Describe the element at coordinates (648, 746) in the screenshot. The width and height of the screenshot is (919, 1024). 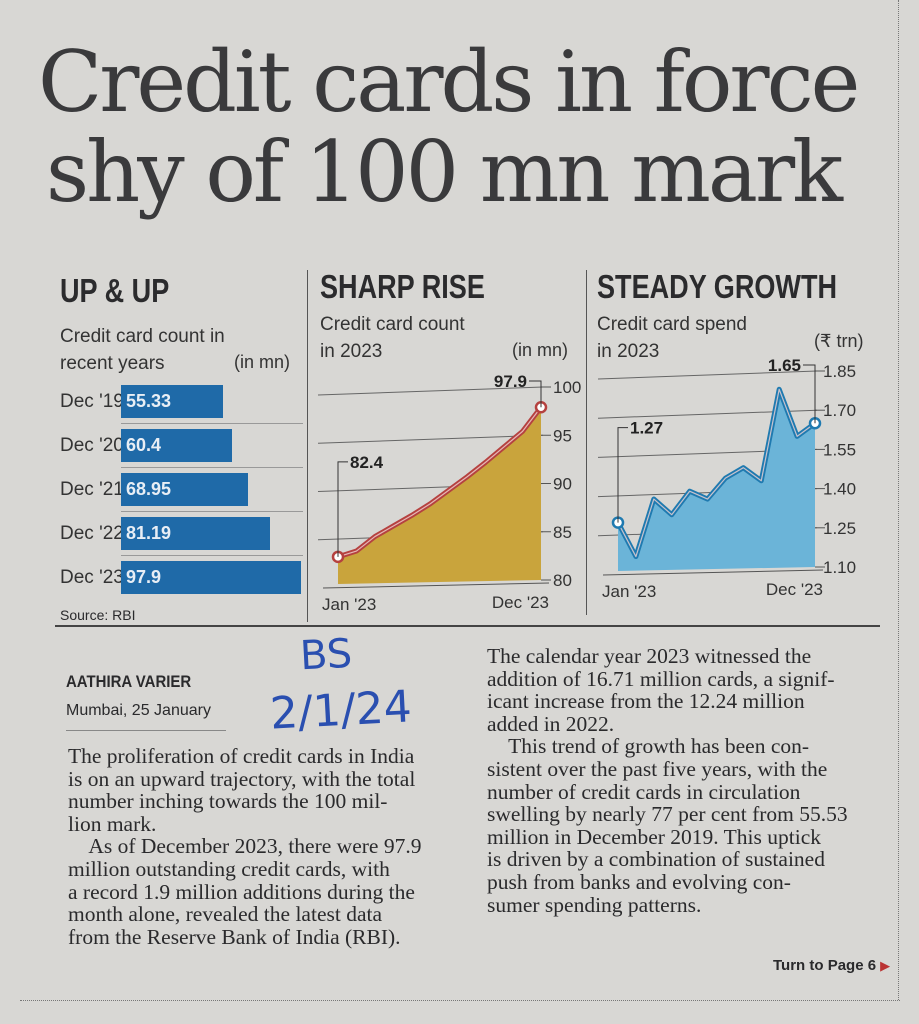
I see `article-line: This trend of growth has been con-` at that location.